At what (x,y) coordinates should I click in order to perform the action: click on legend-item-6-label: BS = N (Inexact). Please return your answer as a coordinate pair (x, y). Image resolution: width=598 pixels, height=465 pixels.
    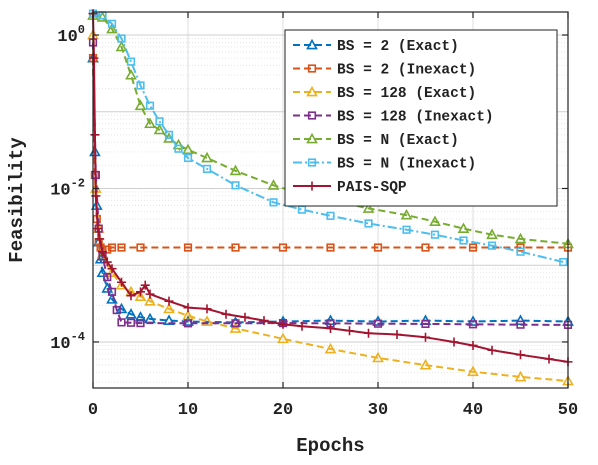
    Looking at the image, I should click on (406, 165).